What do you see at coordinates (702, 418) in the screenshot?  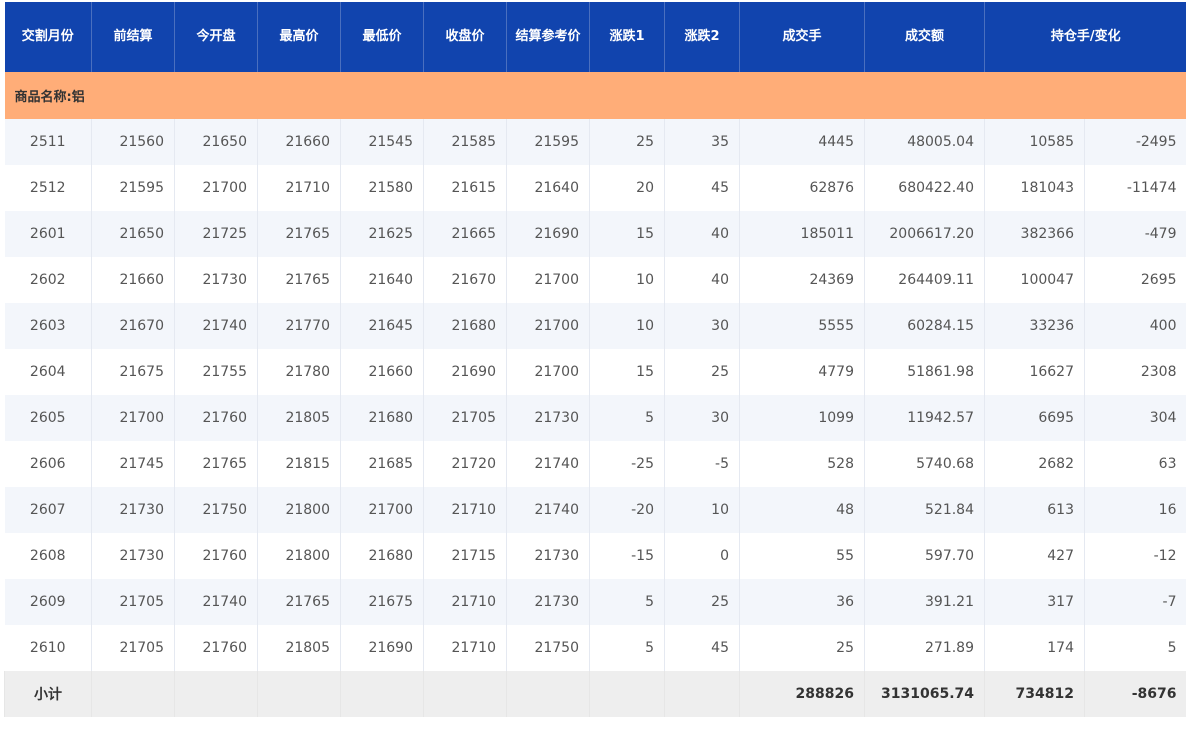 I see `cell-change2: 30` at bounding box center [702, 418].